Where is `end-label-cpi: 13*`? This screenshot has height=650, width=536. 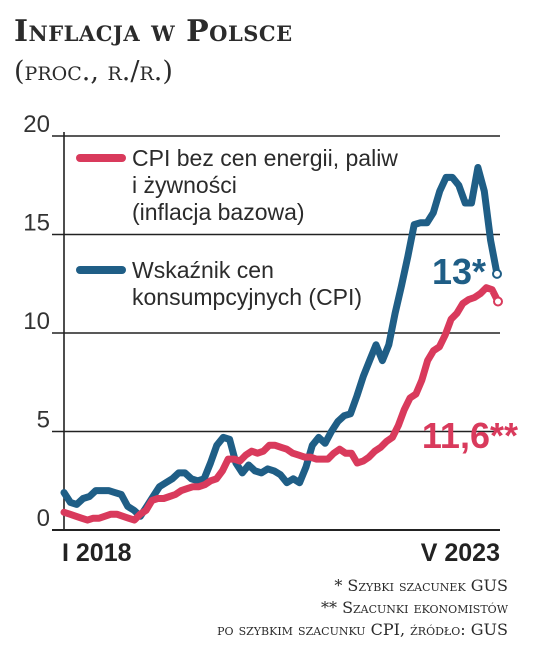
end-label-cpi: 13* is located at coordinates (459, 271).